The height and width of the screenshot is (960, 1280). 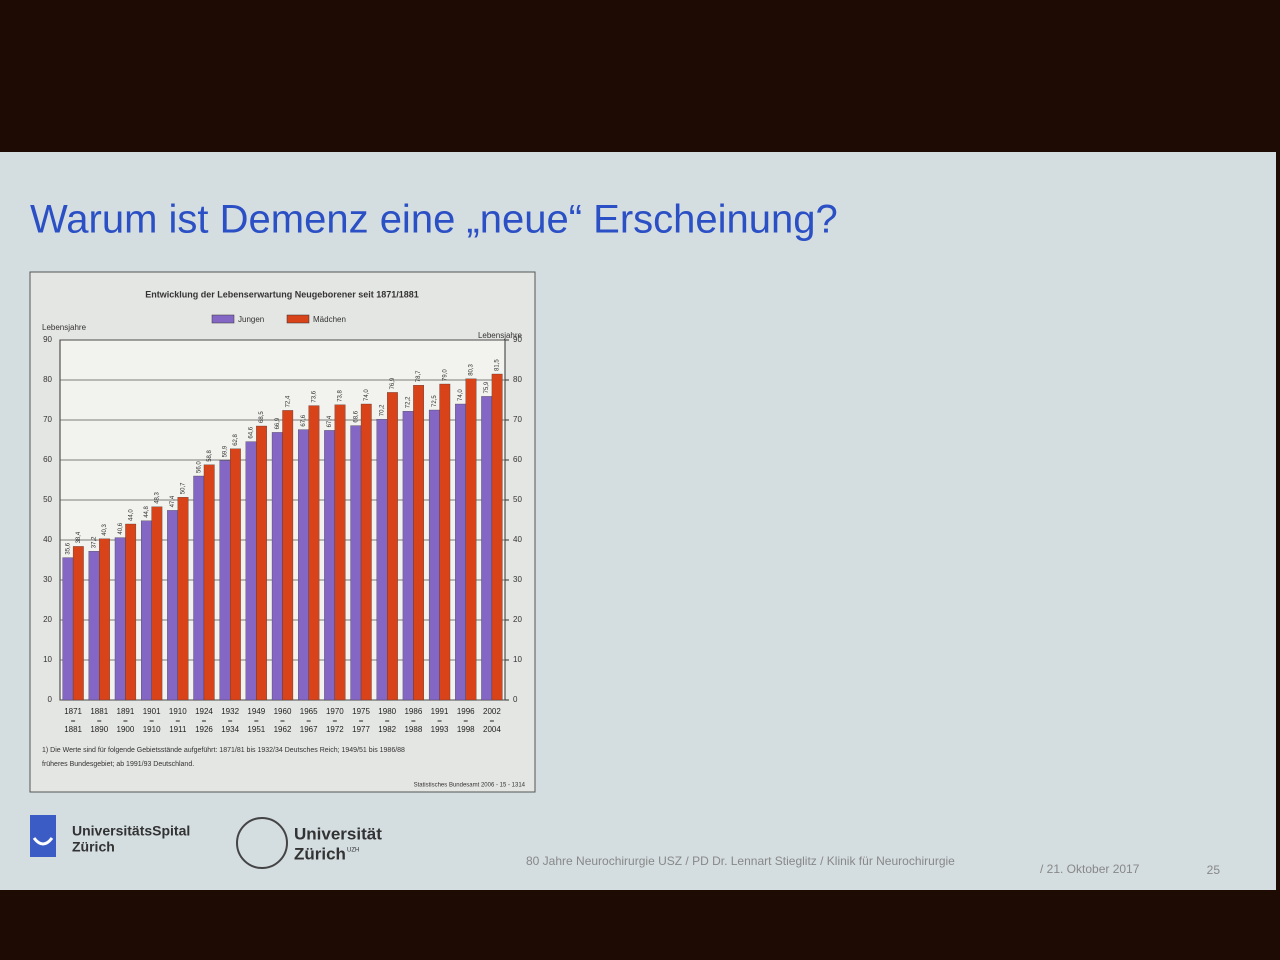 I want to click on x-tick-label: 1967, so click(x=309, y=729).